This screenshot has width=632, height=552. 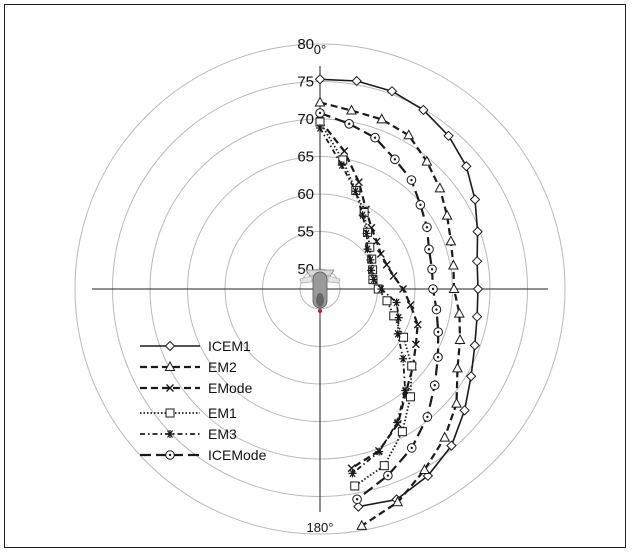 What do you see at coordinates (196, 388) in the screenshot?
I see `legend-item: EMode` at bounding box center [196, 388].